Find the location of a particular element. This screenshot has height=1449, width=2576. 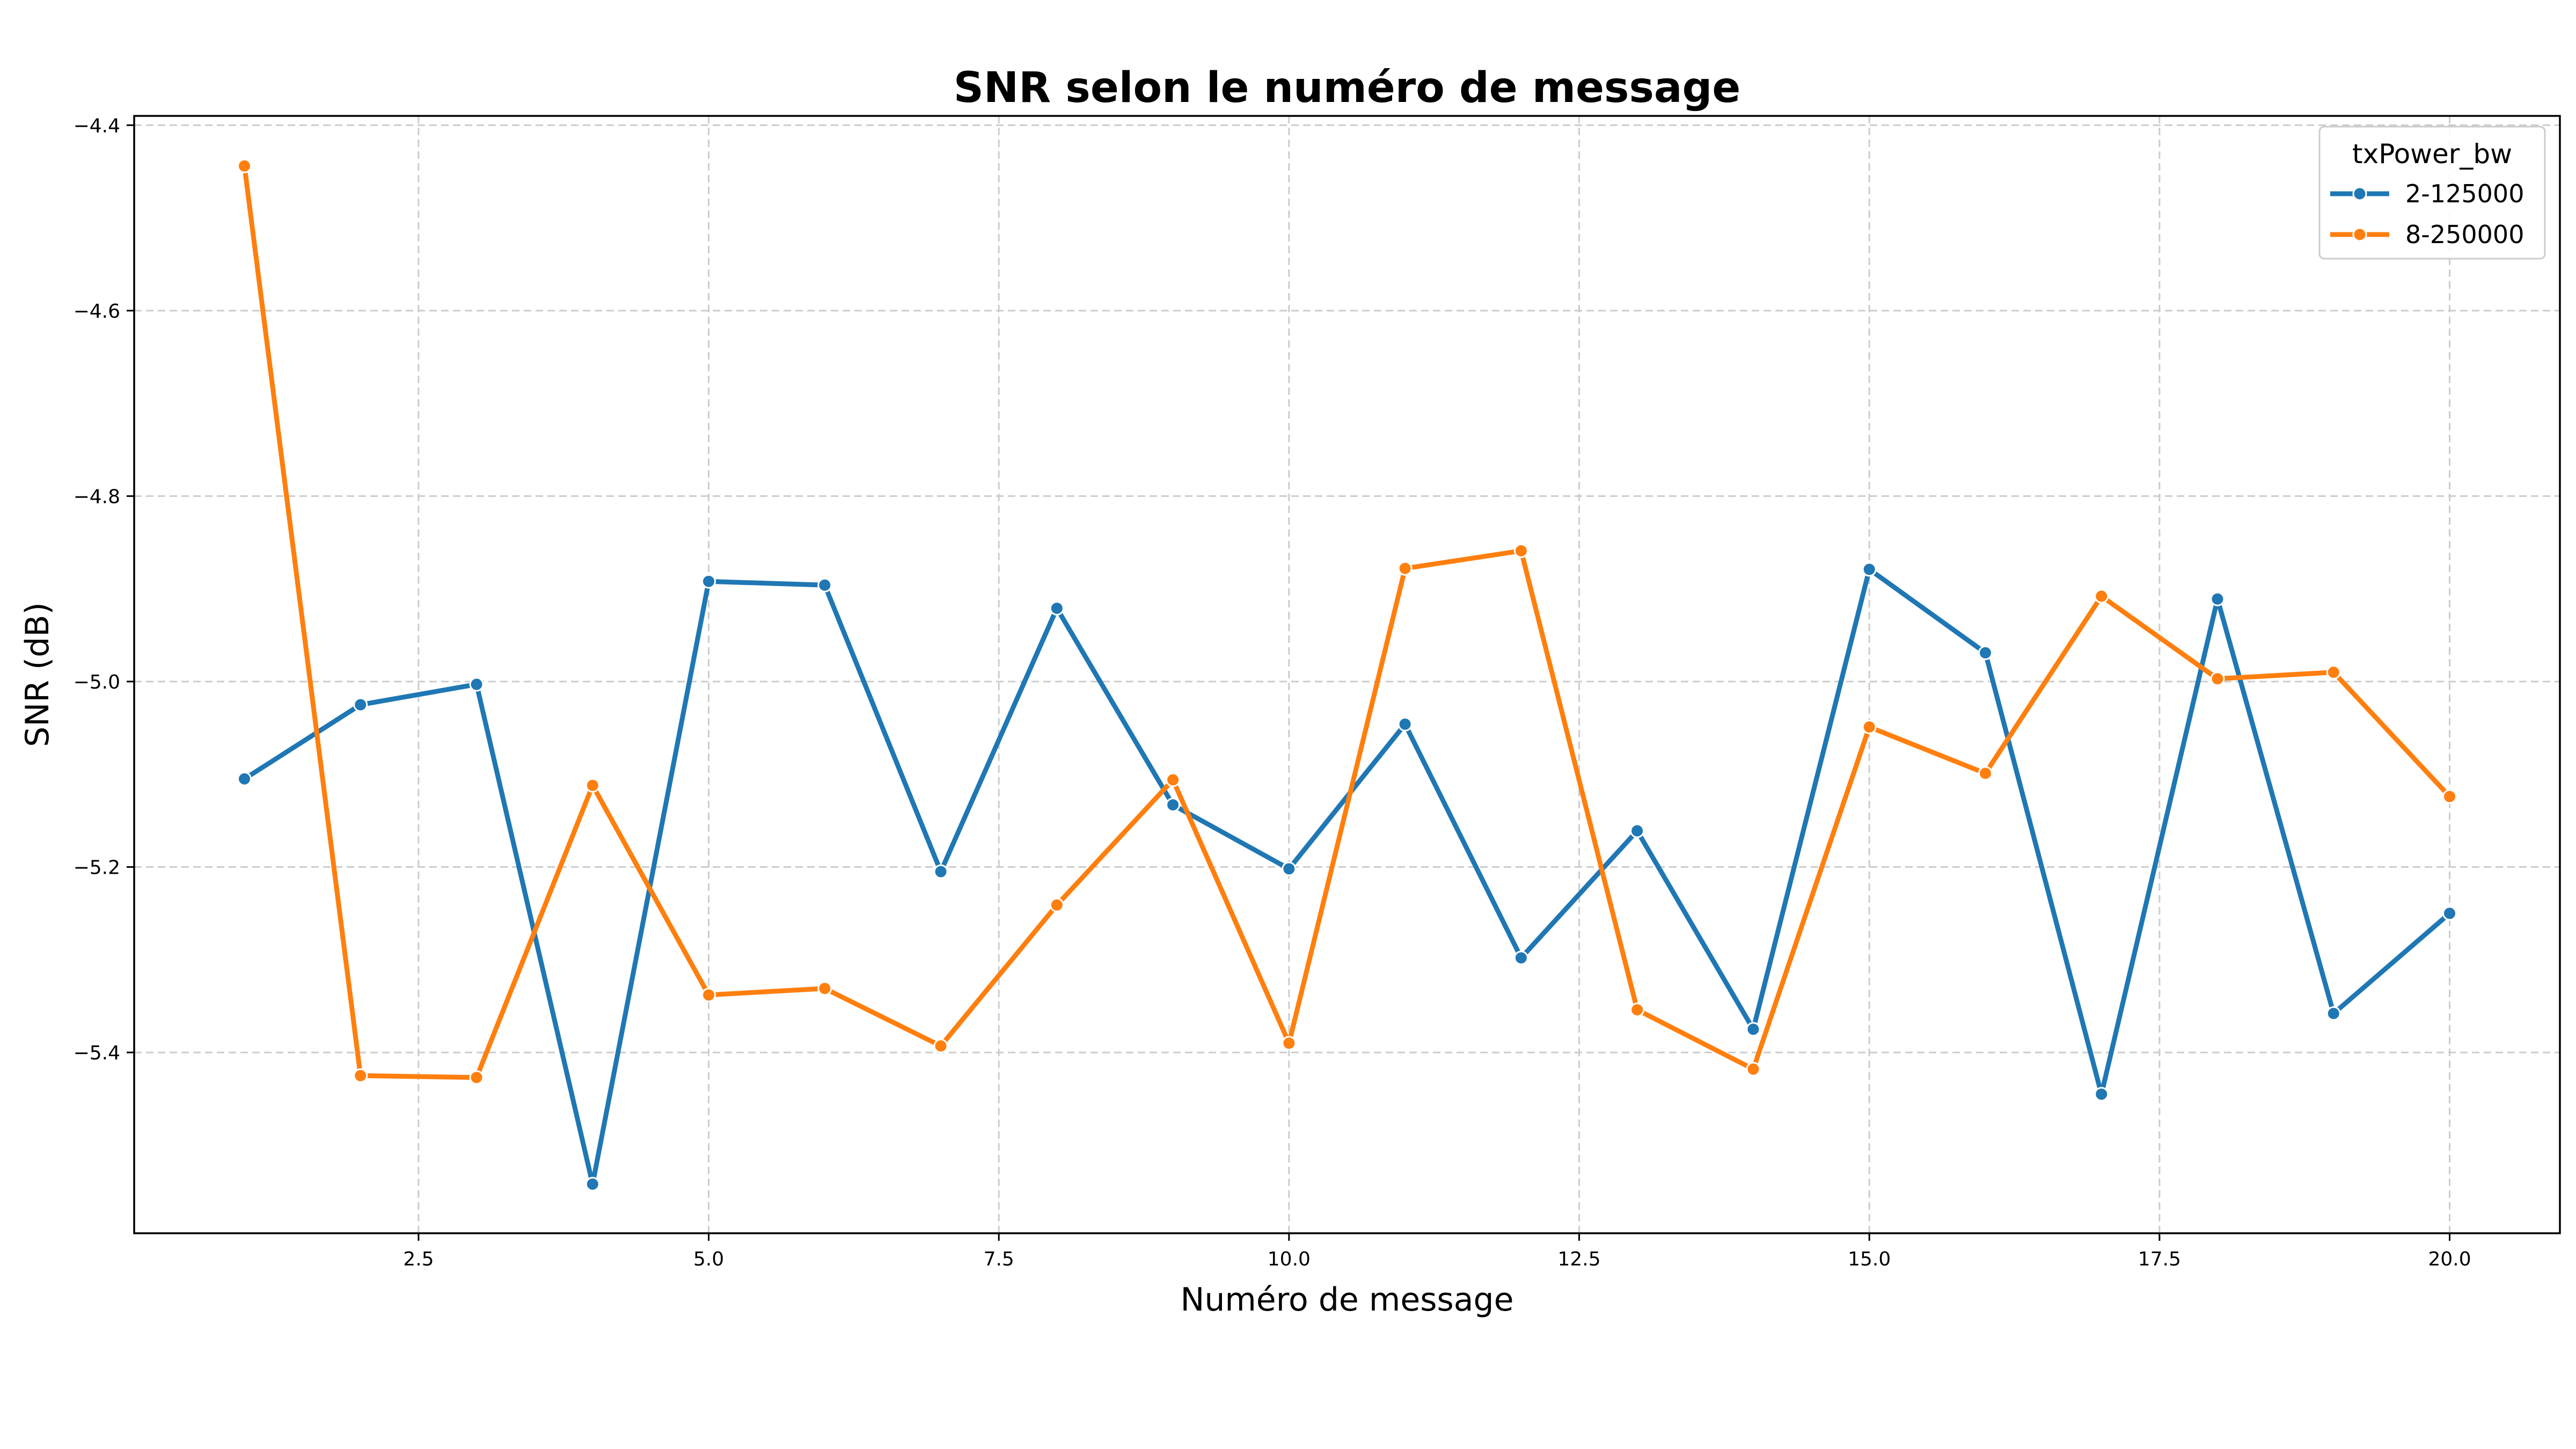

y-tick-label: −5.2 is located at coordinates (97, 868).